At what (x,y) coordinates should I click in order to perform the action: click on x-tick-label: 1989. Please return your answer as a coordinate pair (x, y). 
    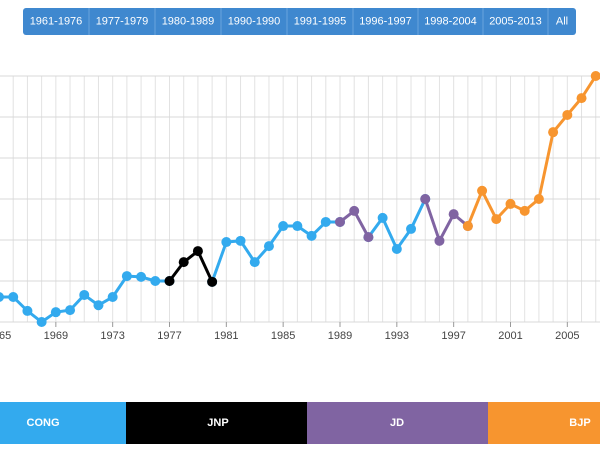
    Looking at the image, I should click on (340, 336).